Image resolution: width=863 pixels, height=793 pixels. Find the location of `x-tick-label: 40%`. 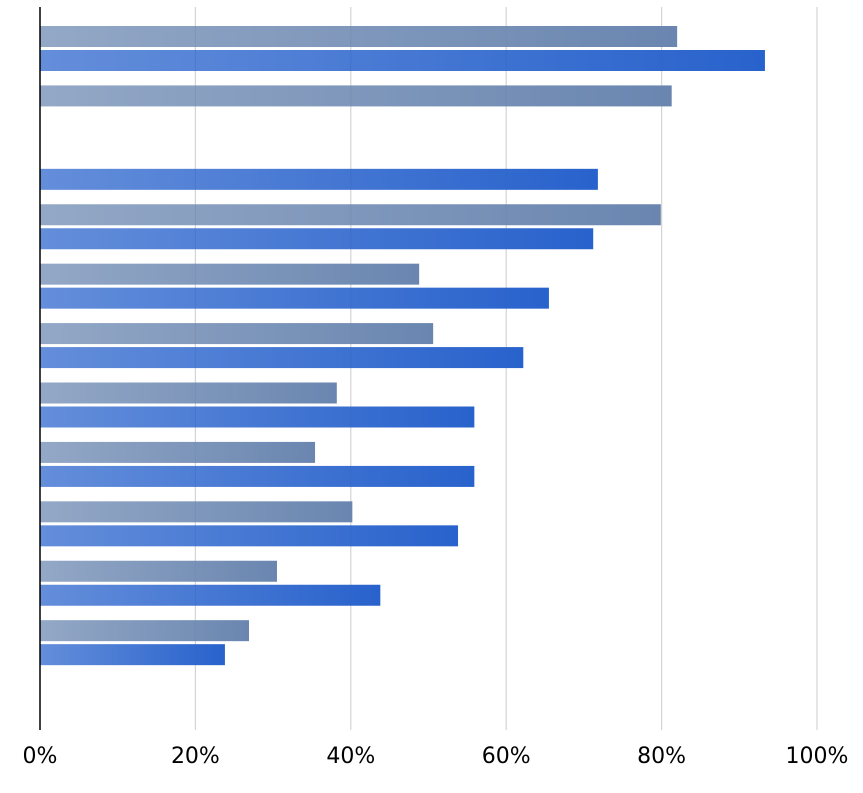

x-tick-label: 40% is located at coordinates (350, 756).